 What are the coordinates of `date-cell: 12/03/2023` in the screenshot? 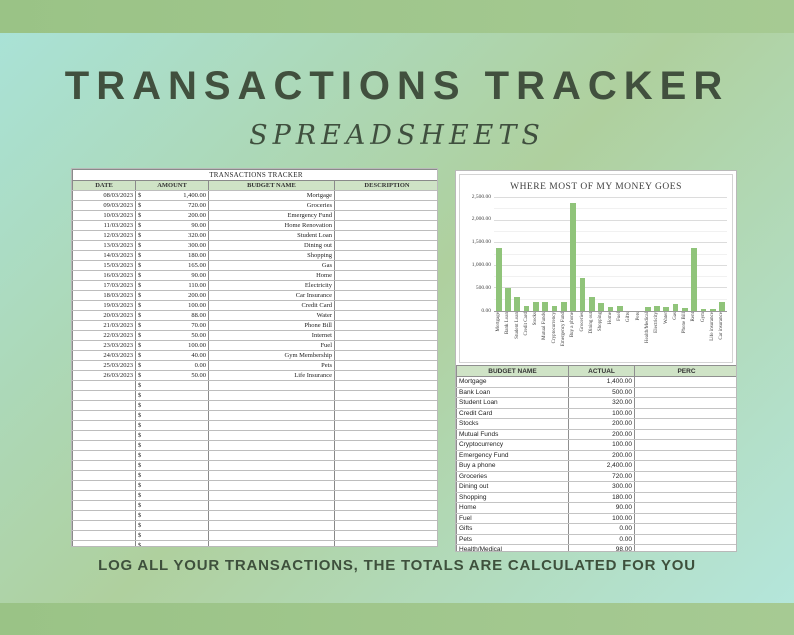 It's located at (104, 235).